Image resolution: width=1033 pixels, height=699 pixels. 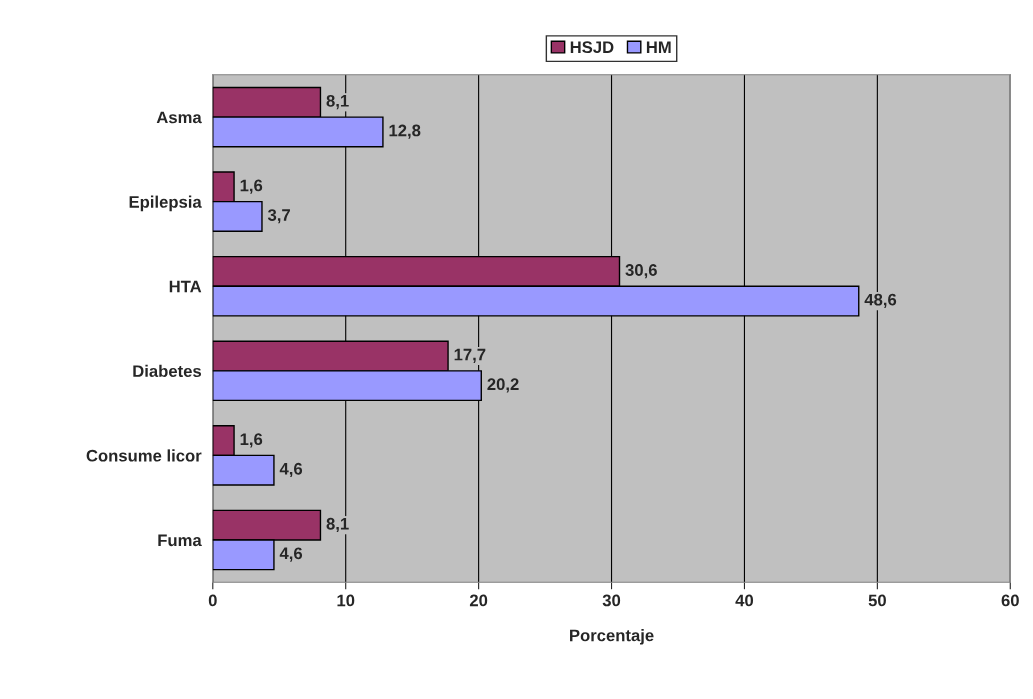 What do you see at coordinates (179, 117) in the screenshot?
I see `y-tick-label: Asma` at bounding box center [179, 117].